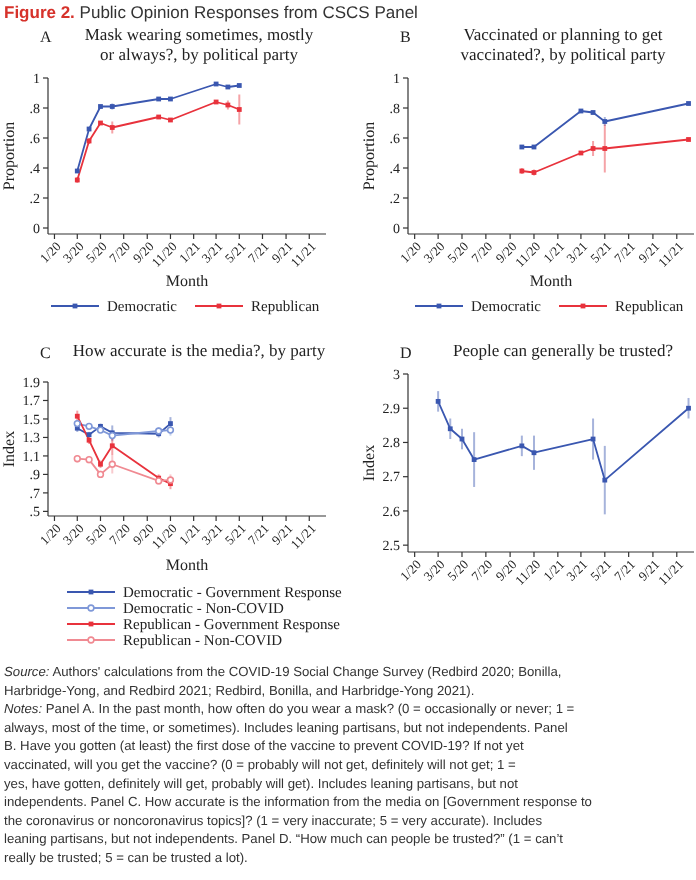  I want to click on chart-title: Mask wearing sometimes, mostly or always?, by political party, so click(199, 44).